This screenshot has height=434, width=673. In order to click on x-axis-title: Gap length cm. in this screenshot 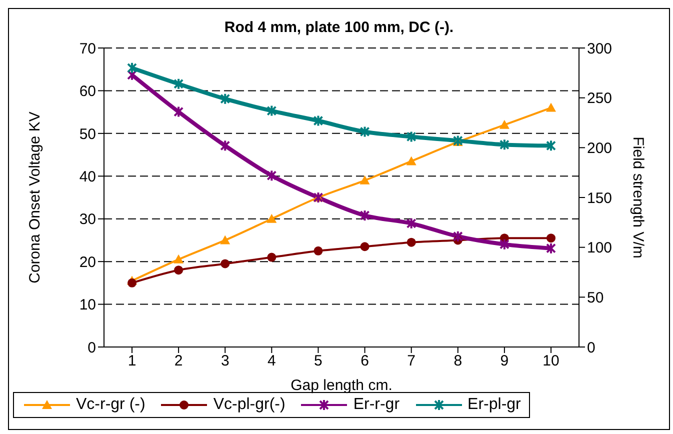, I will do `click(341, 385)`.